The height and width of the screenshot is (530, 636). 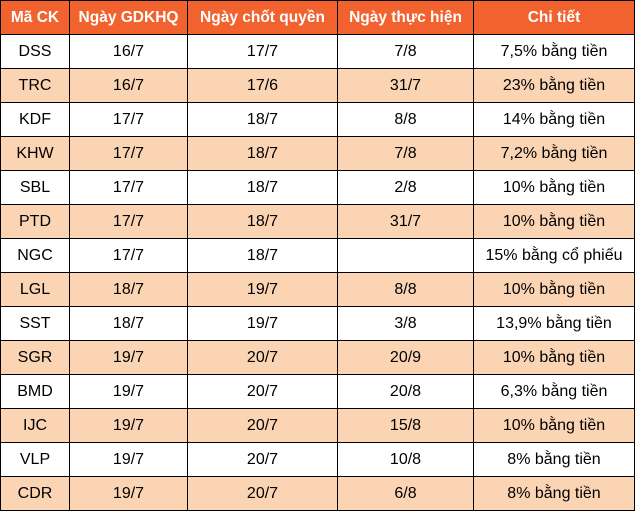 I want to click on table-row: LGL 18/7 19/7 8/8 10% bằng tiền, so click(x=317, y=289).